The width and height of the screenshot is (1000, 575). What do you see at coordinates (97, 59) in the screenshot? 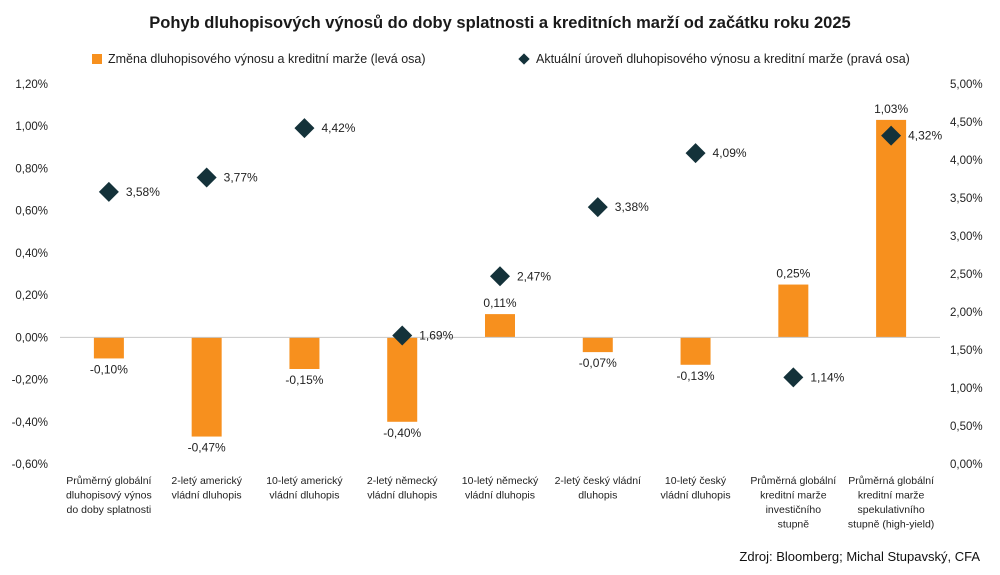
I see `legend-bar-swatch` at bounding box center [97, 59].